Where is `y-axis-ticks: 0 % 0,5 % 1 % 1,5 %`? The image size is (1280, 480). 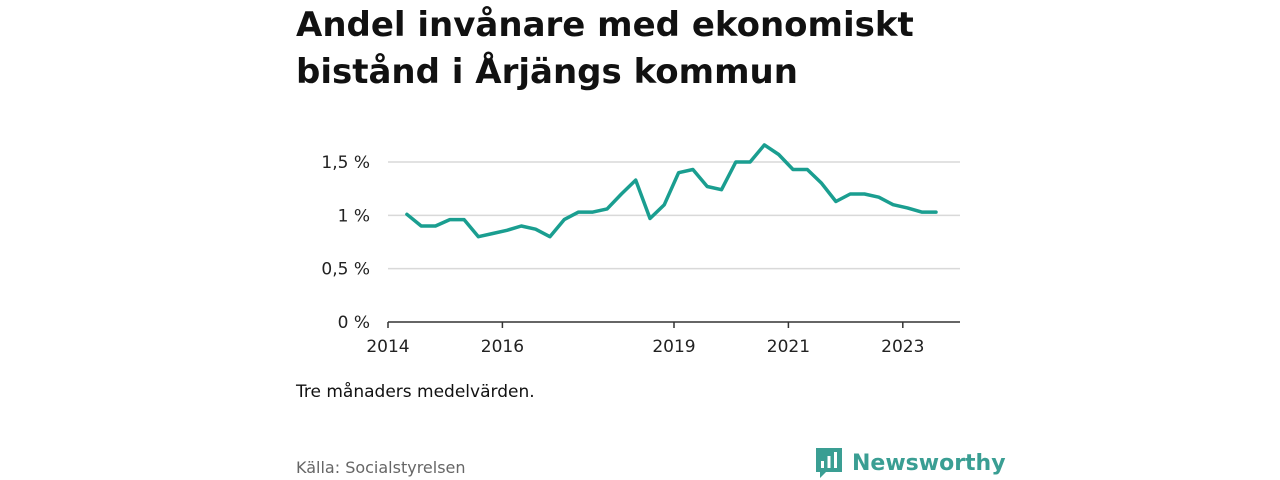 y-axis-ticks: 0 % 0,5 % 1 % 1,5 % is located at coordinates (345, 243).